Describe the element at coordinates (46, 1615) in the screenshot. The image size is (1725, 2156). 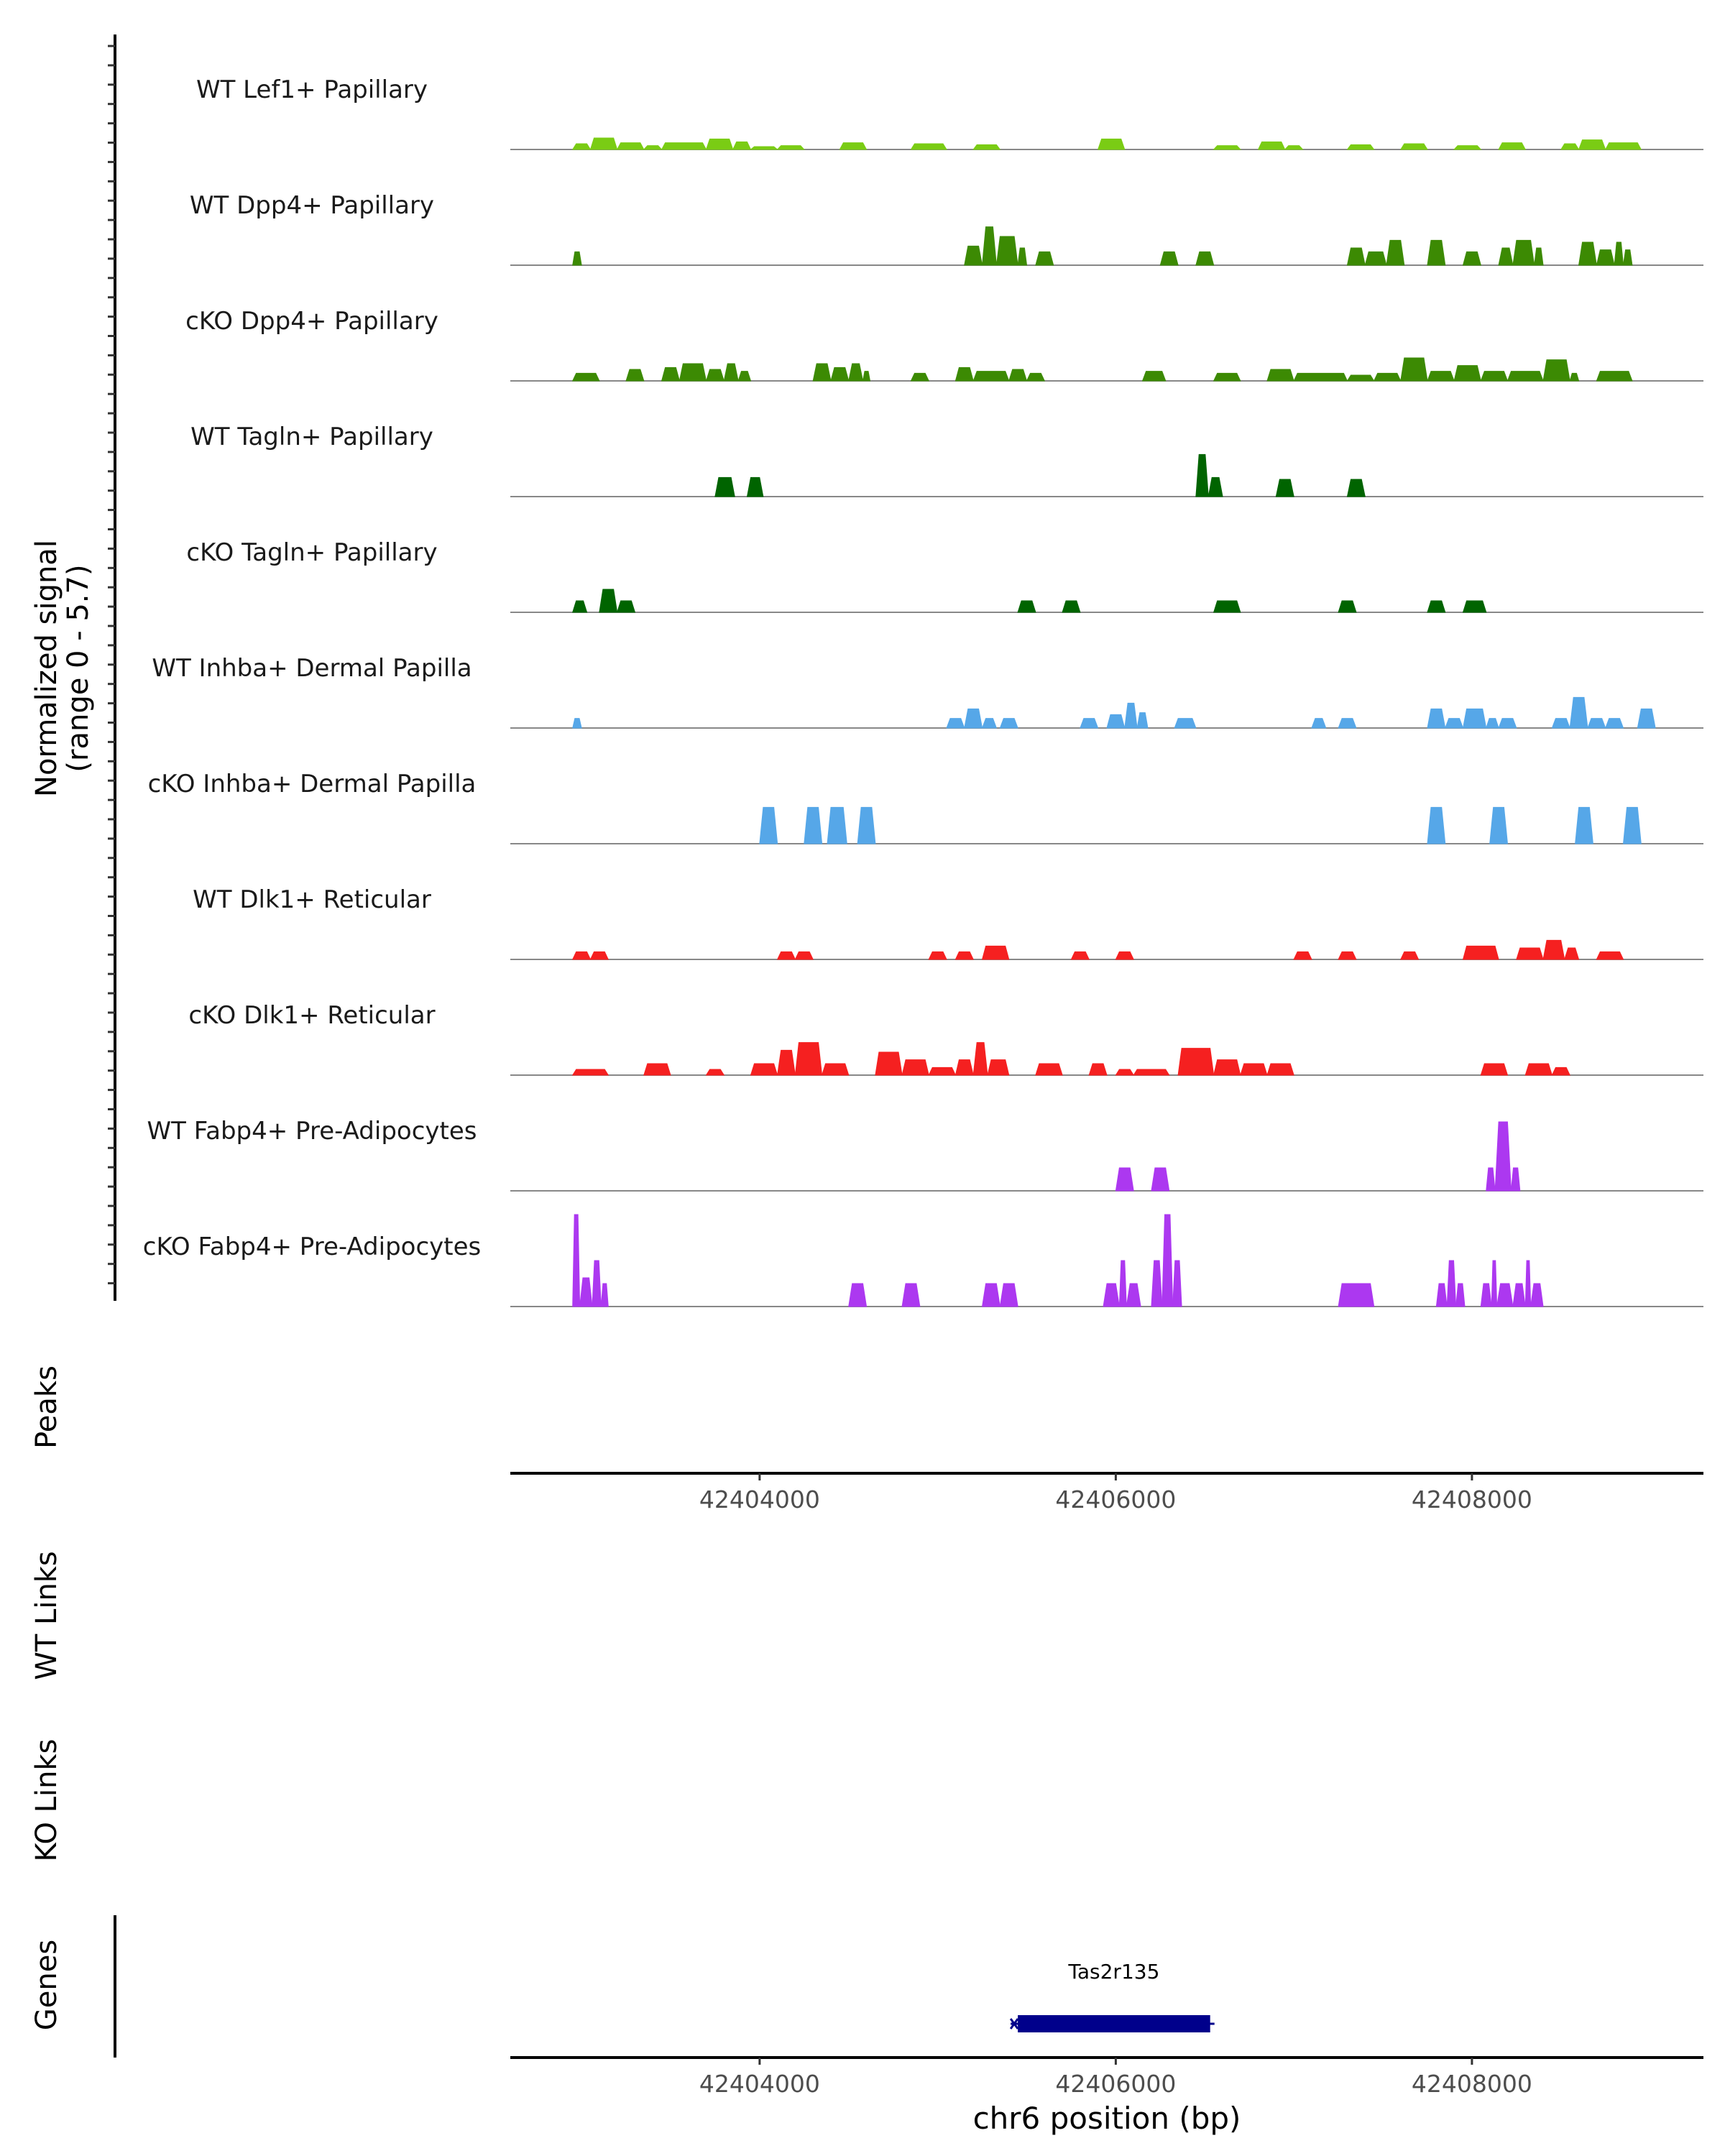
I see `wt-links-label: WT Links` at that location.